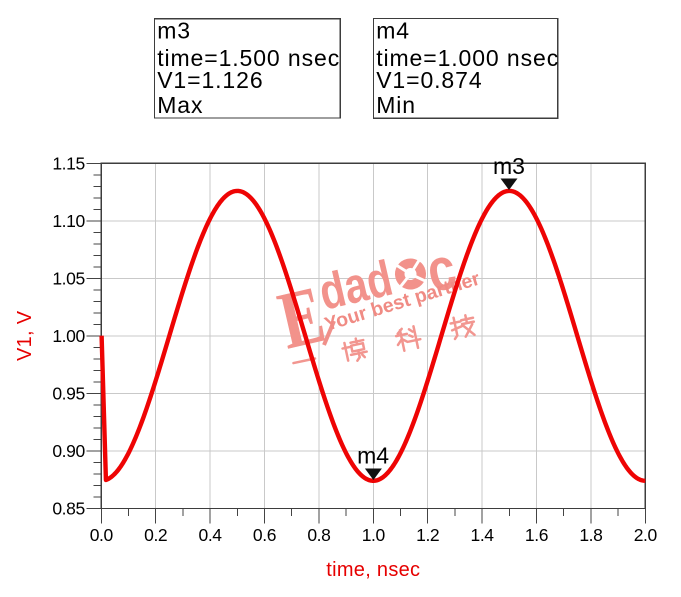  Describe the element at coordinates (374, 535) in the screenshot. I see `svg-text: 1.0` at that location.